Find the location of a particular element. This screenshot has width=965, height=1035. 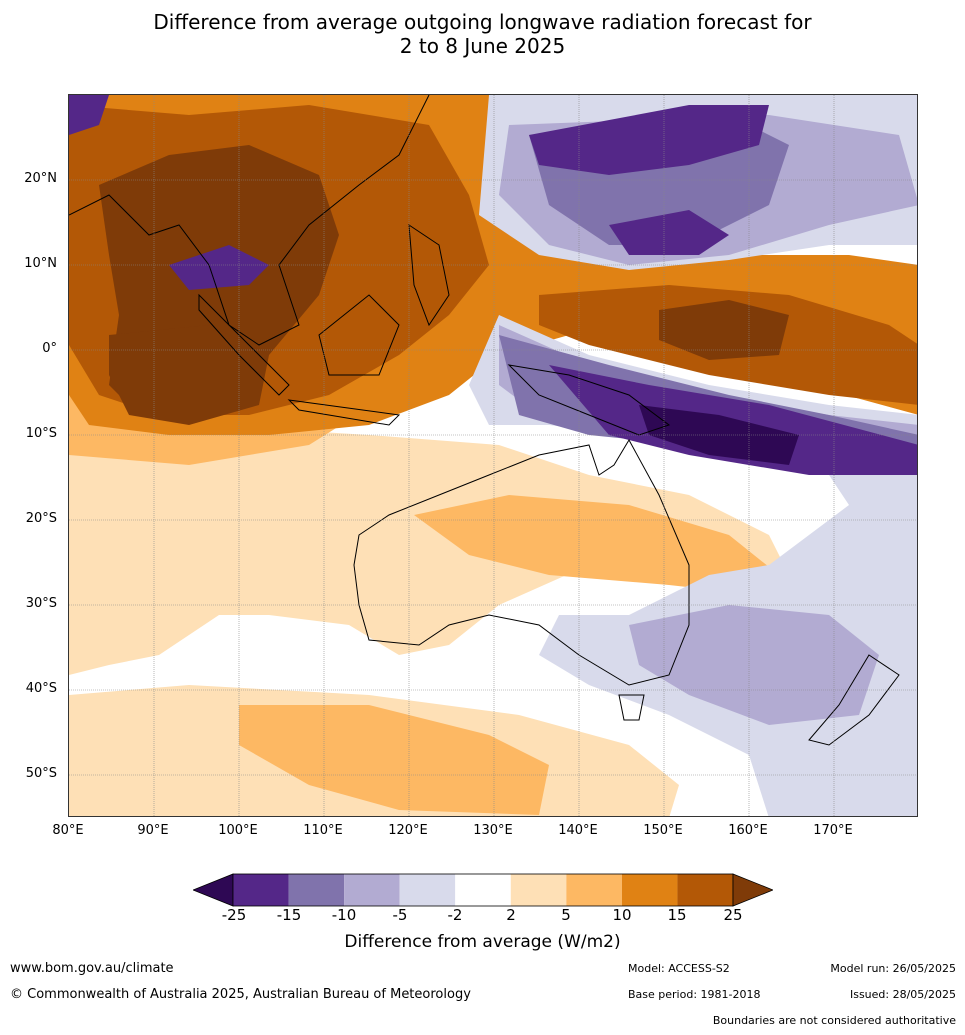

lon-label-80e: 80°E is located at coordinates (68, 830).